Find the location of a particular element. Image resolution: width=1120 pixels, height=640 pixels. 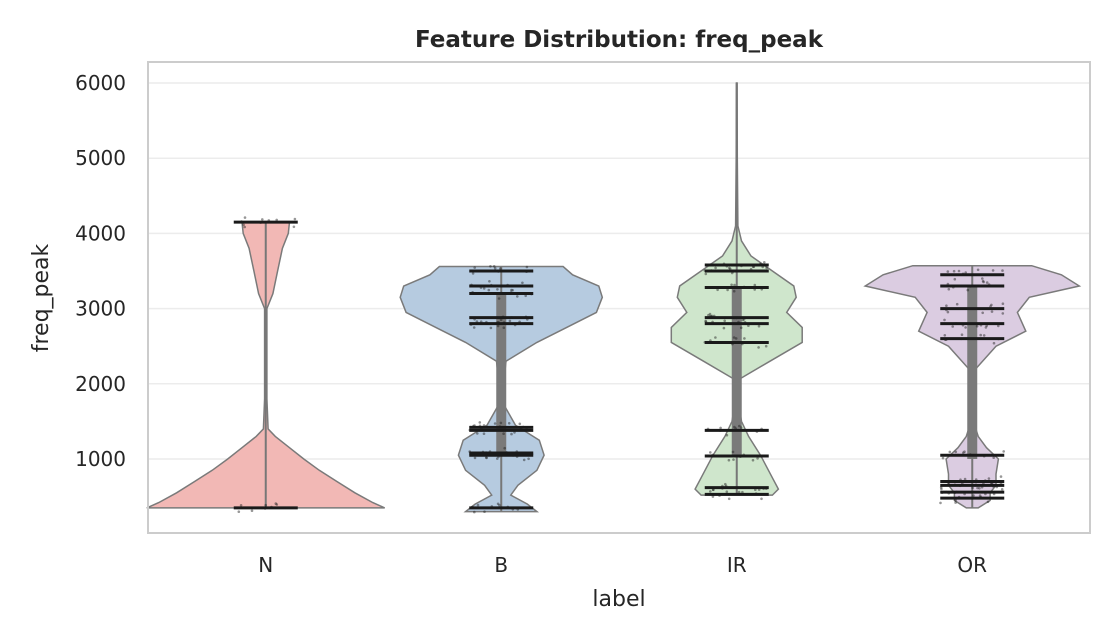

y-tick-label-1000: 1000 is located at coordinates (100, 459).